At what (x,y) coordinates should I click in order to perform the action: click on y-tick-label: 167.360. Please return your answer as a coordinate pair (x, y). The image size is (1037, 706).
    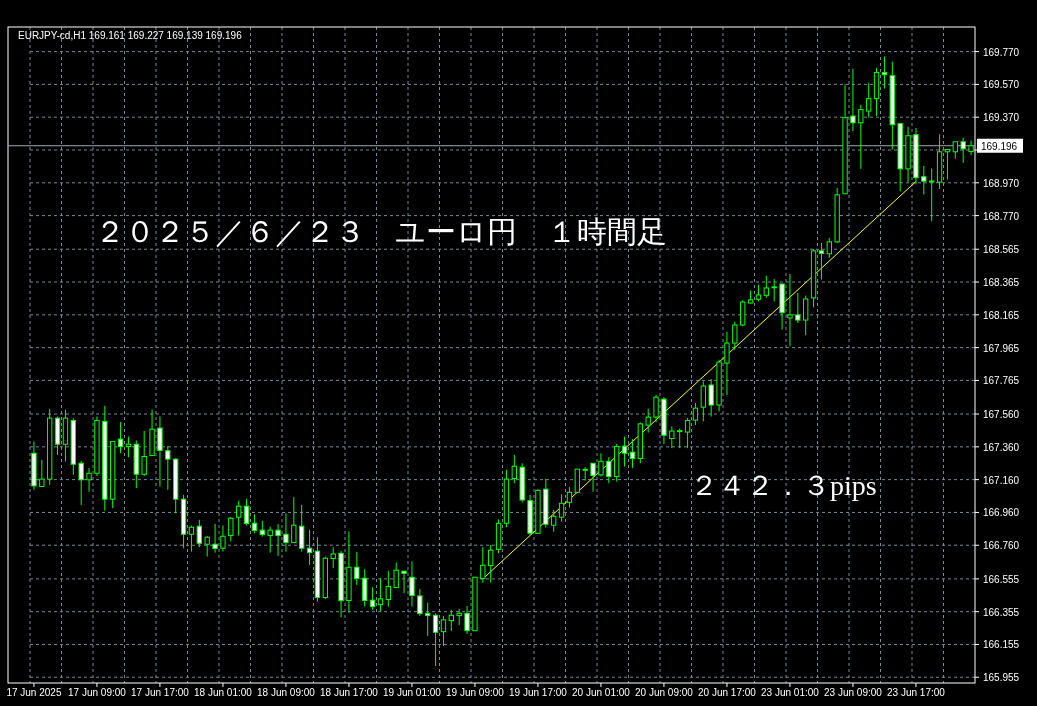
    Looking at the image, I should click on (1001, 447).